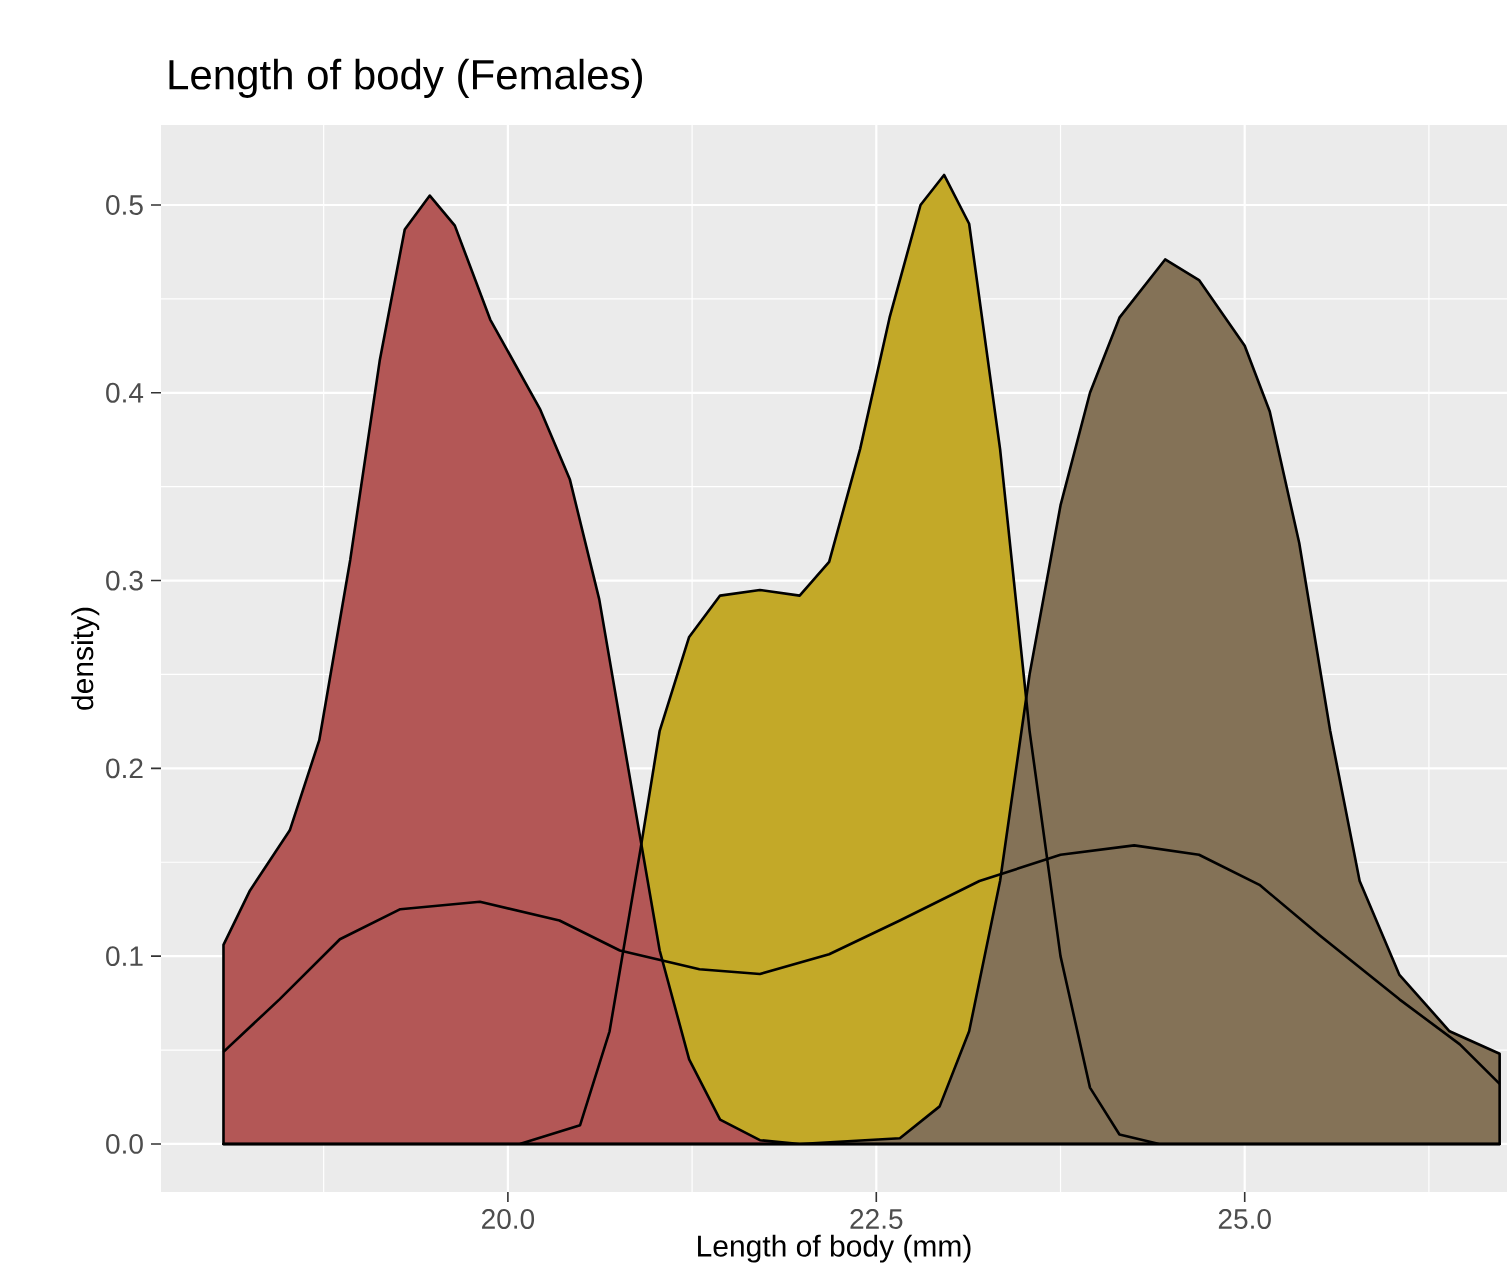  I want to click on y-tick-label: 0.3, so click(124, 580).